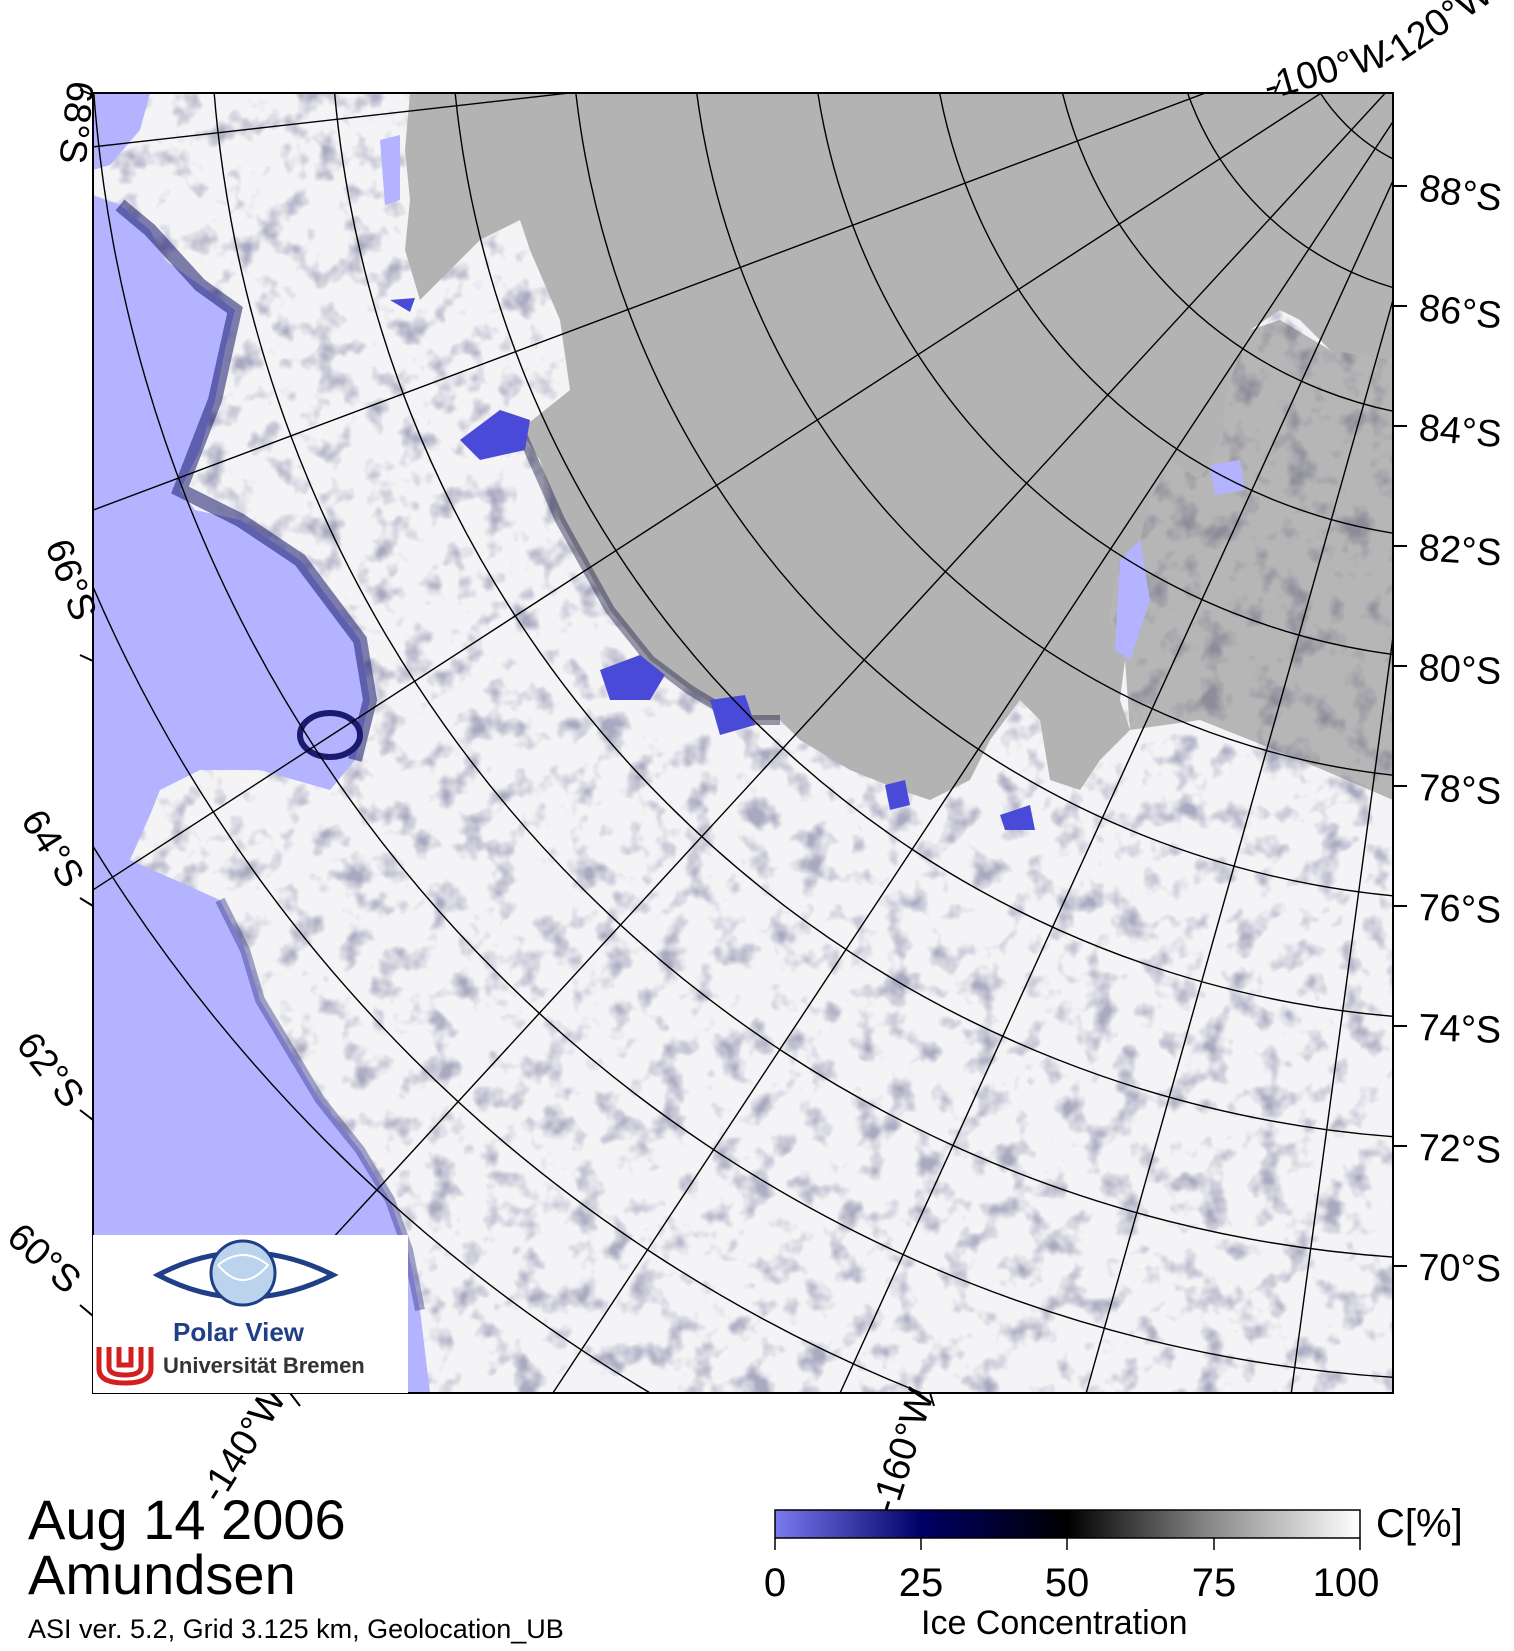 The image size is (1514, 1651). I want to click on lon-label: -120°W, so click(1436, 38).